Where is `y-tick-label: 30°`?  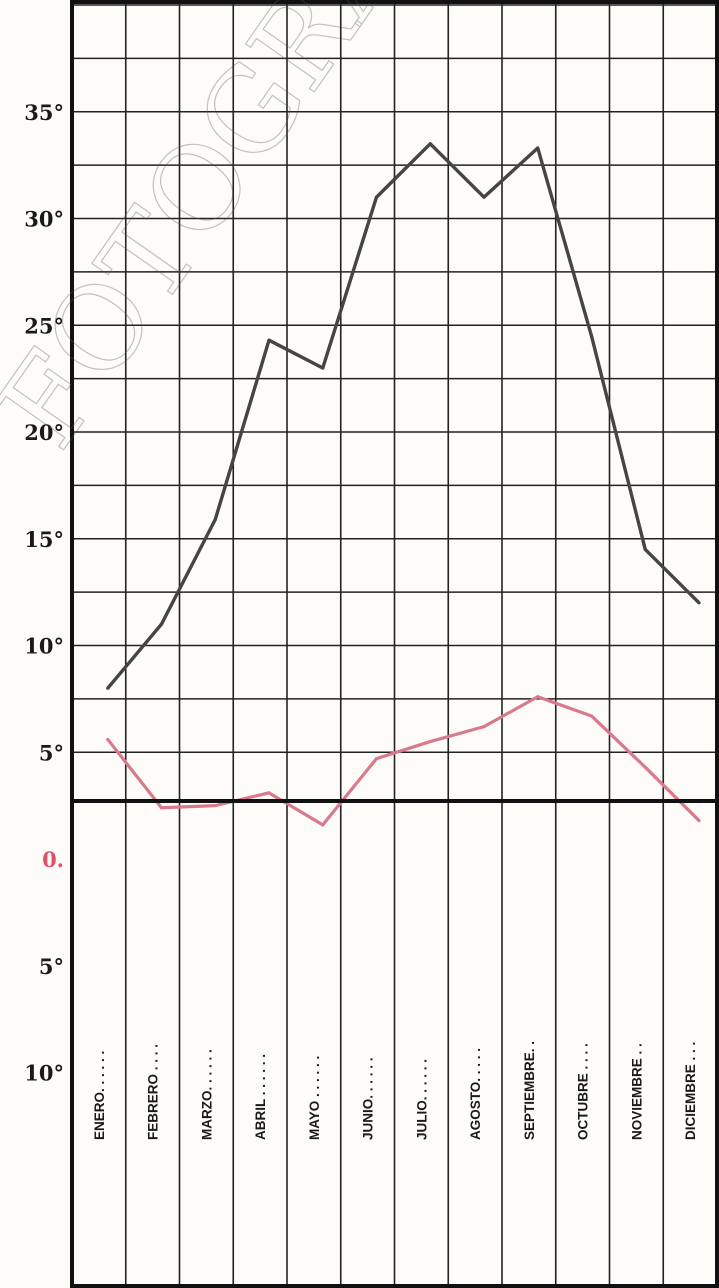 y-tick-label: 30° is located at coordinates (44, 219).